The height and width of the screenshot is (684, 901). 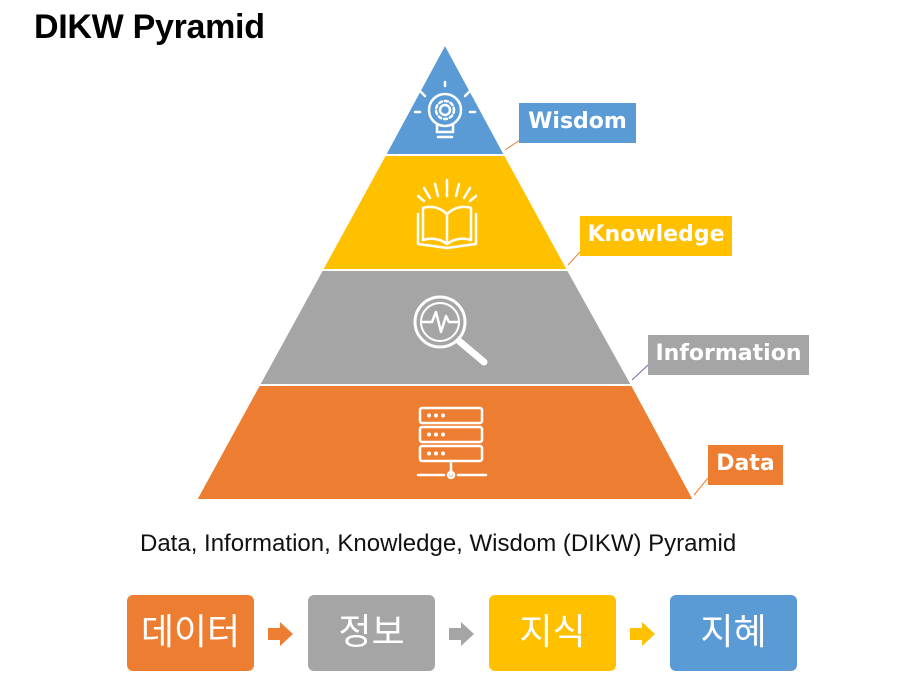 I want to click on flow-label-knowledge: 지식, so click(x=552, y=632).